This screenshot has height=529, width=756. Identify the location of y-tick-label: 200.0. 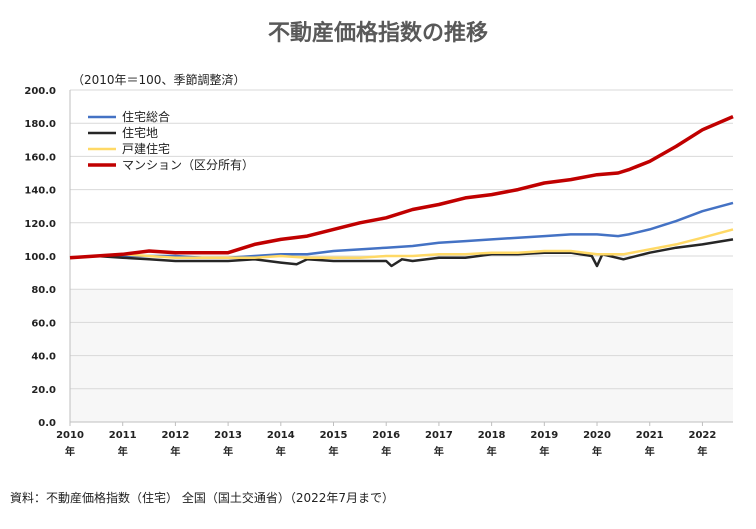
(40, 91).